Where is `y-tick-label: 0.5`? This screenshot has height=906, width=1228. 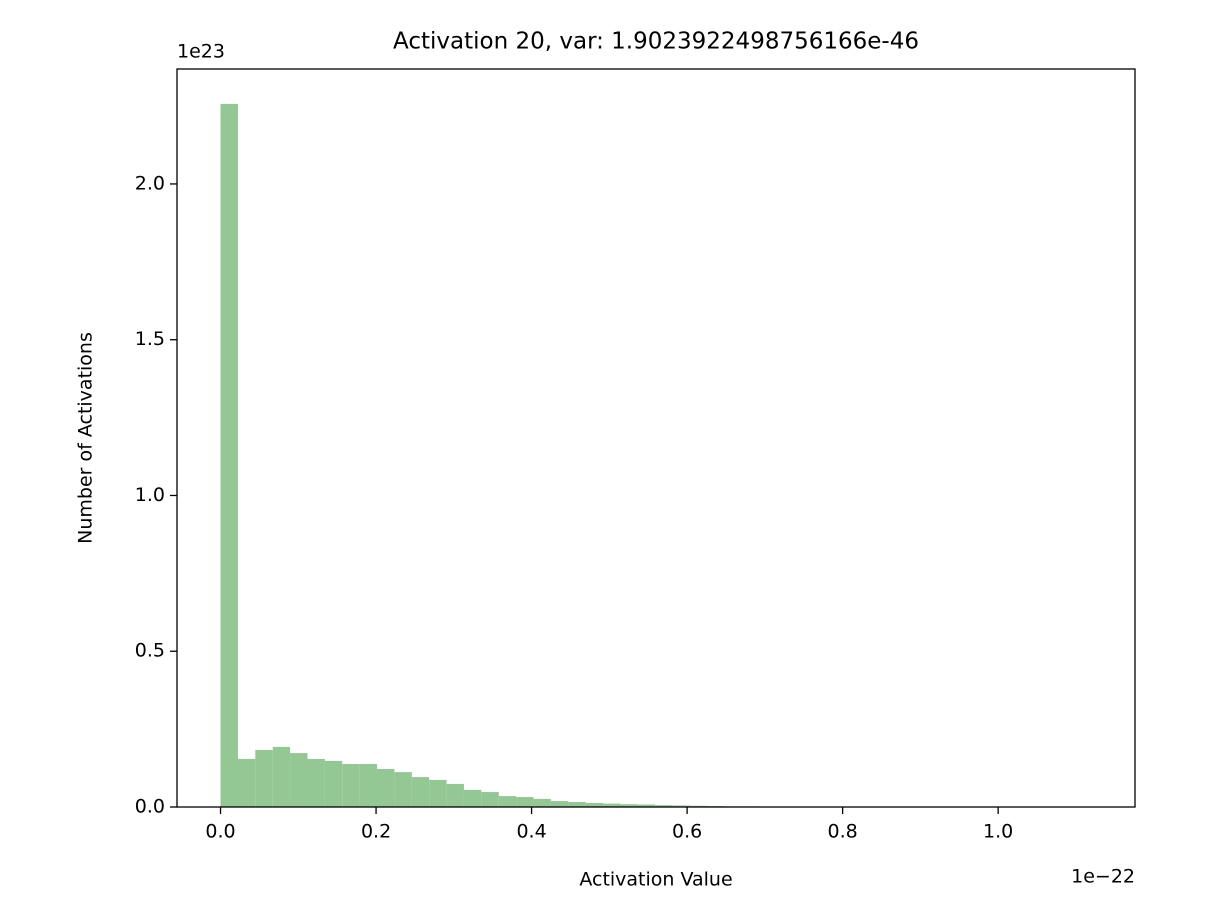
y-tick-label: 0.5 is located at coordinates (150, 651).